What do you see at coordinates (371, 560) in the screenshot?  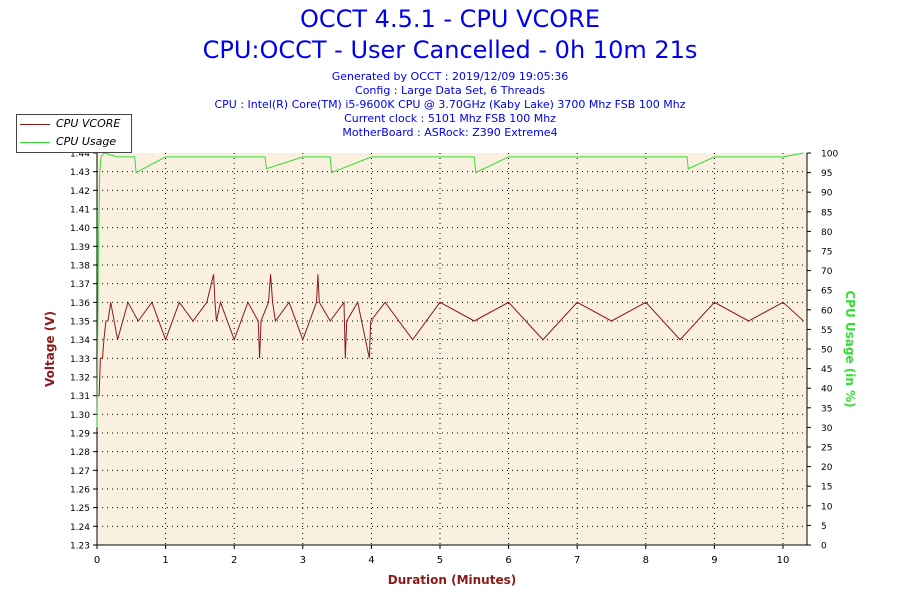 I see `x-tick-label: 4` at bounding box center [371, 560].